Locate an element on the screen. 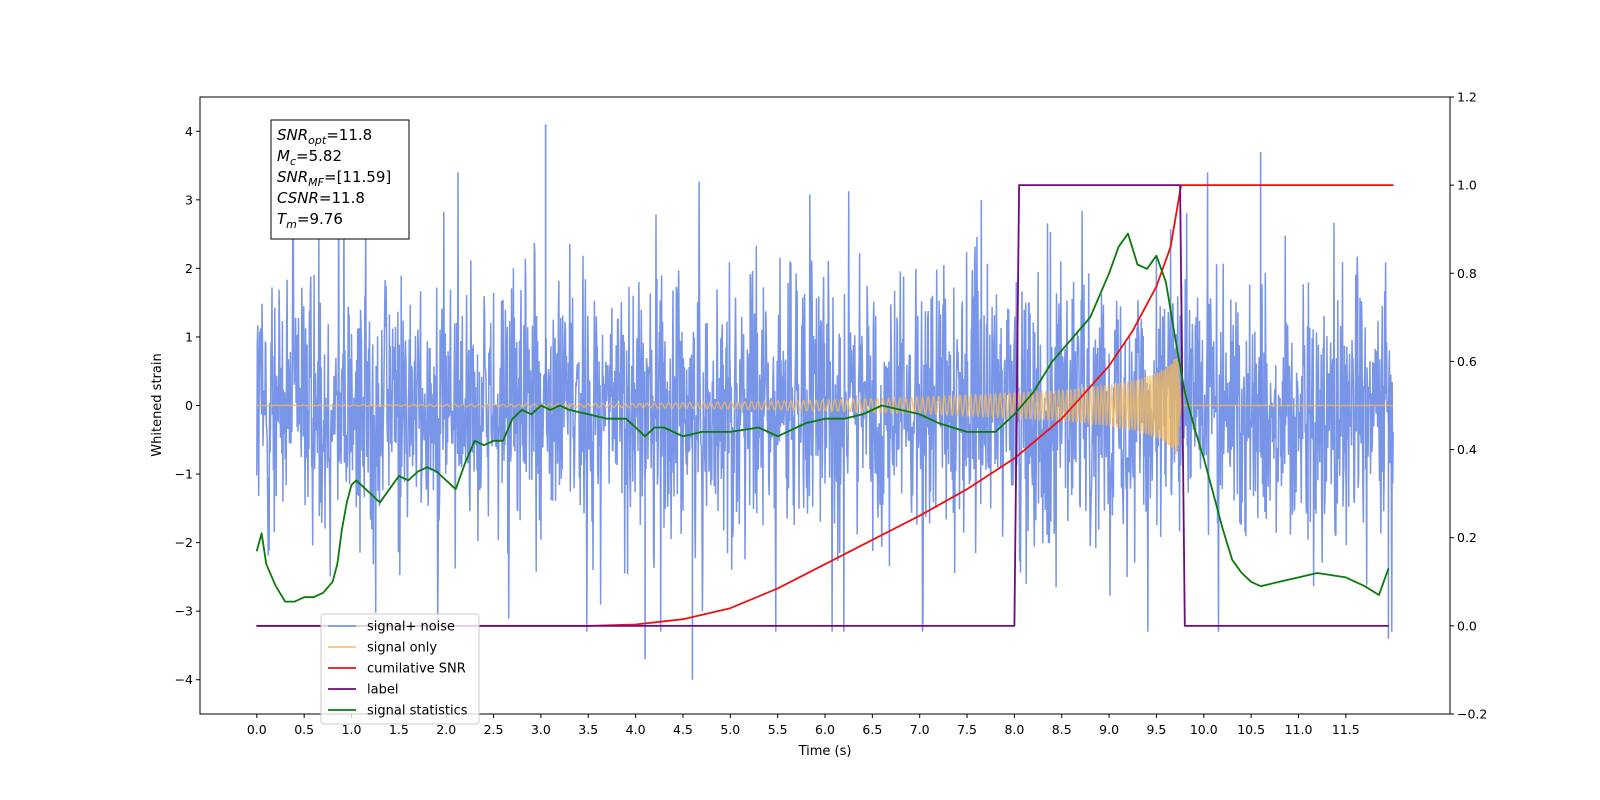 The width and height of the screenshot is (1600, 800). x-axis-label: Time (s) is located at coordinates (825, 751).